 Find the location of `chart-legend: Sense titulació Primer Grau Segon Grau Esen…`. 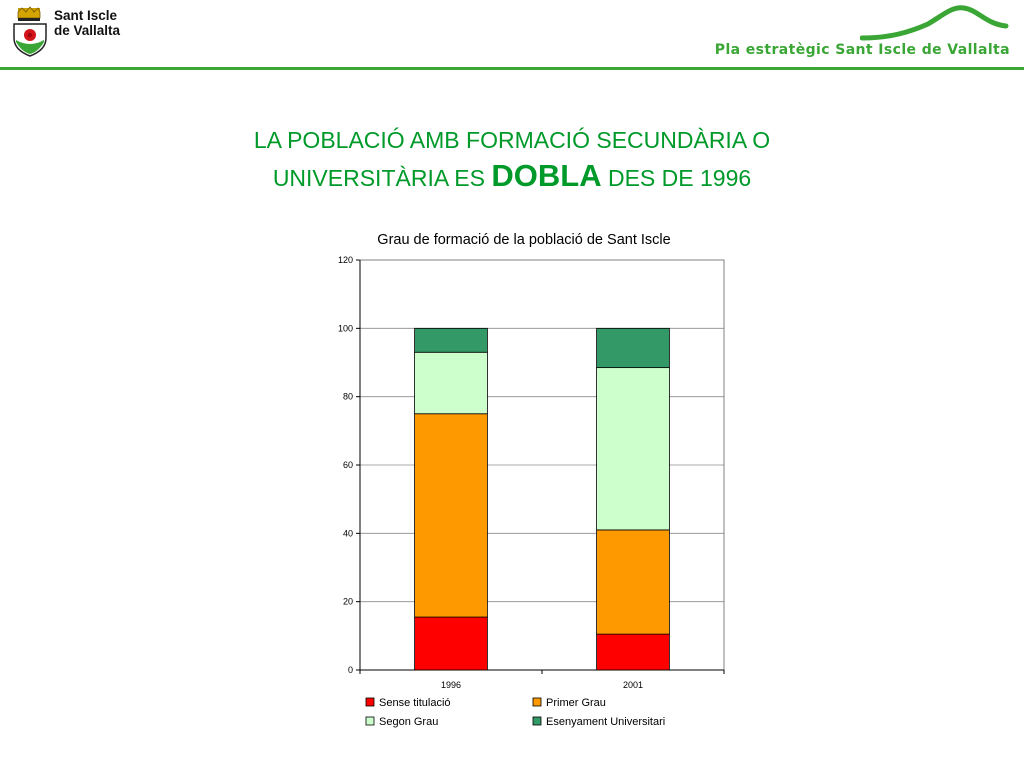

chart-legend: Sense titulació Primer Grau Segon Grau Esen… is located at coordinates (515, 712).